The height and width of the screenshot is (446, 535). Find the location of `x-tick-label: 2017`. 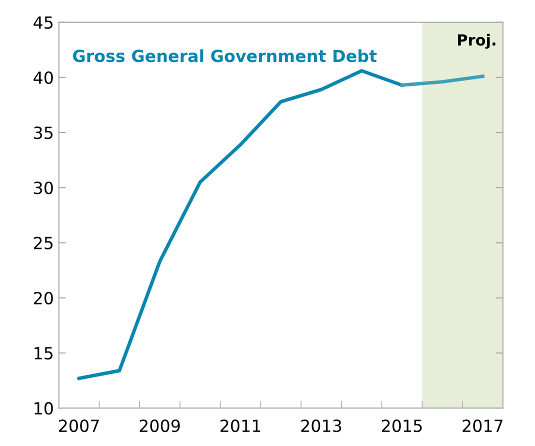

x-tick-label: 2017 is located at coordinates (482, 425).